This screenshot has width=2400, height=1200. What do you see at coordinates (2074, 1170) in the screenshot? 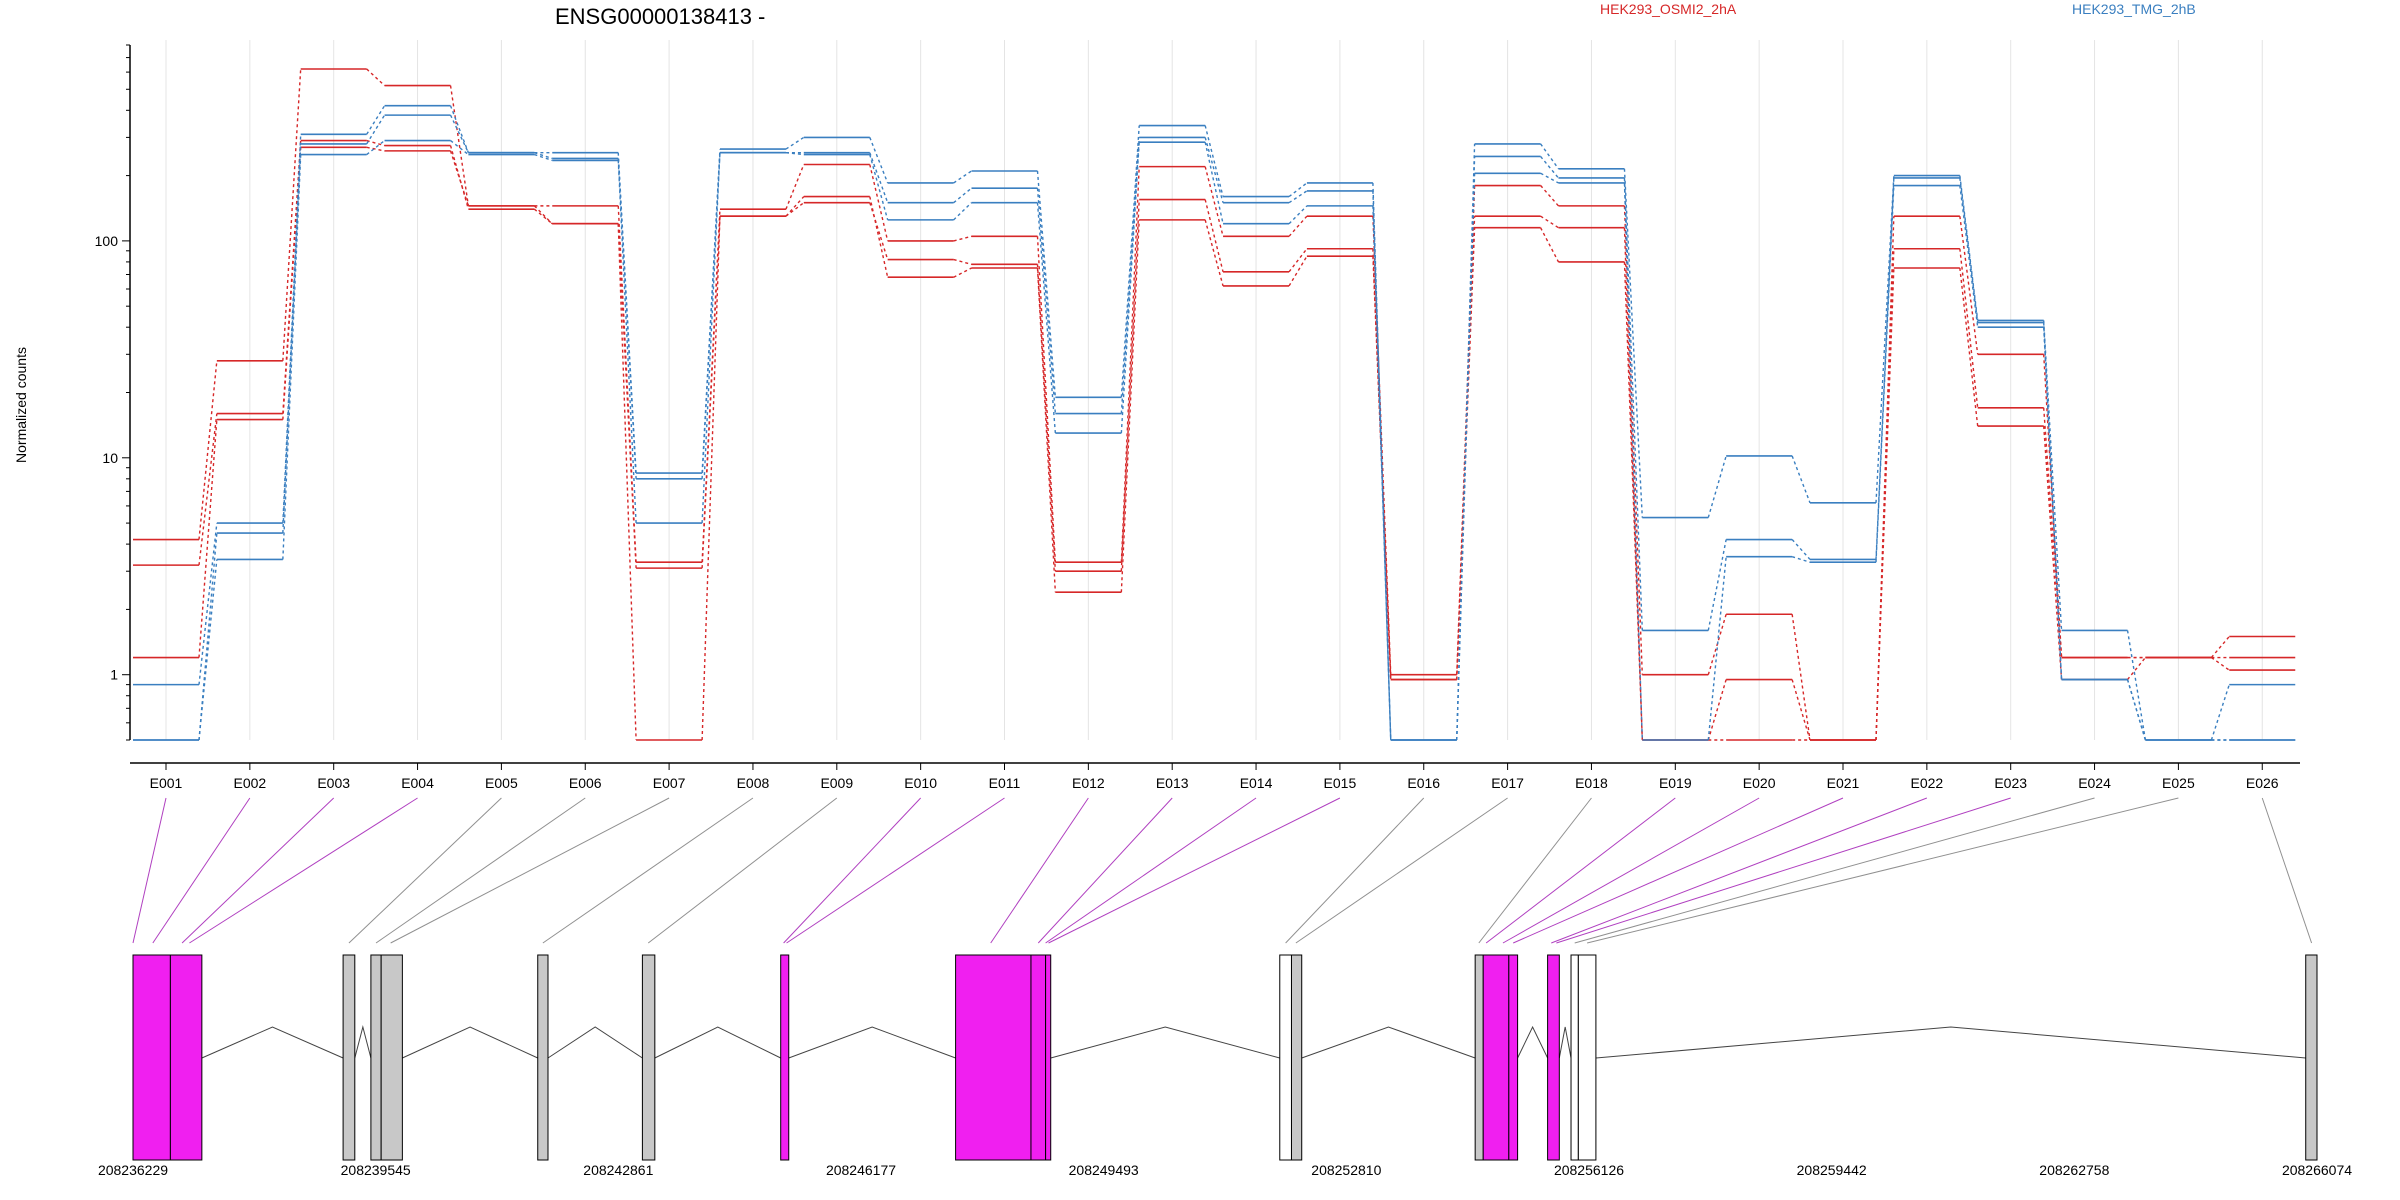
I see `genomic-coordinate-label: 208262758` at bounding box center [2074, 1170].